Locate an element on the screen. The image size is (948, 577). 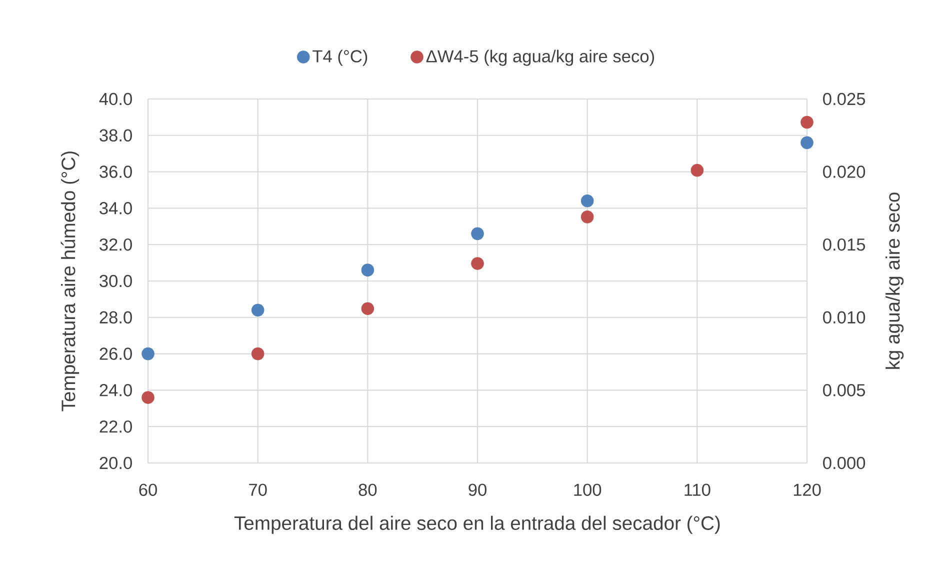
x-tick-label: 70 is located at coordinates (258, 490).